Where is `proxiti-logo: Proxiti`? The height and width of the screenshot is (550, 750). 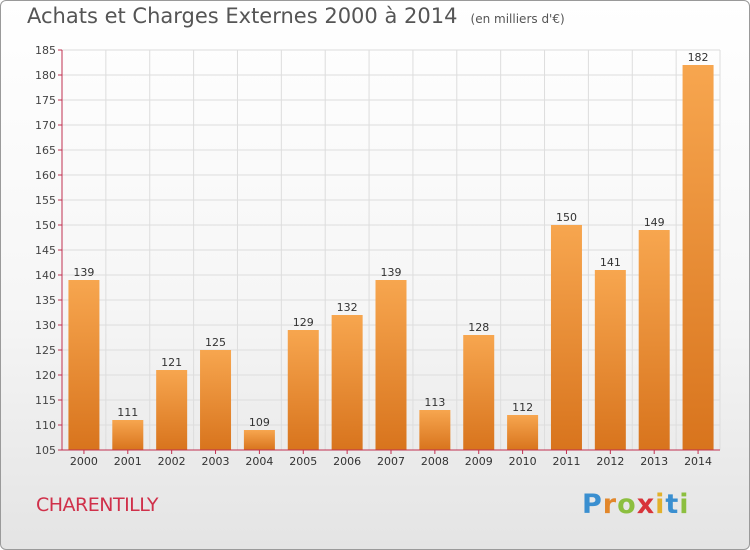
proxiti-logo: Proxiti is located at coordinates (636, 504).